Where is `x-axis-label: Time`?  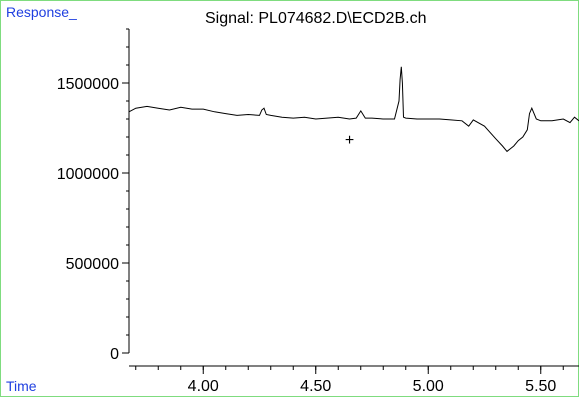 x-axis-label: Time is located at coordinates (21, 386).